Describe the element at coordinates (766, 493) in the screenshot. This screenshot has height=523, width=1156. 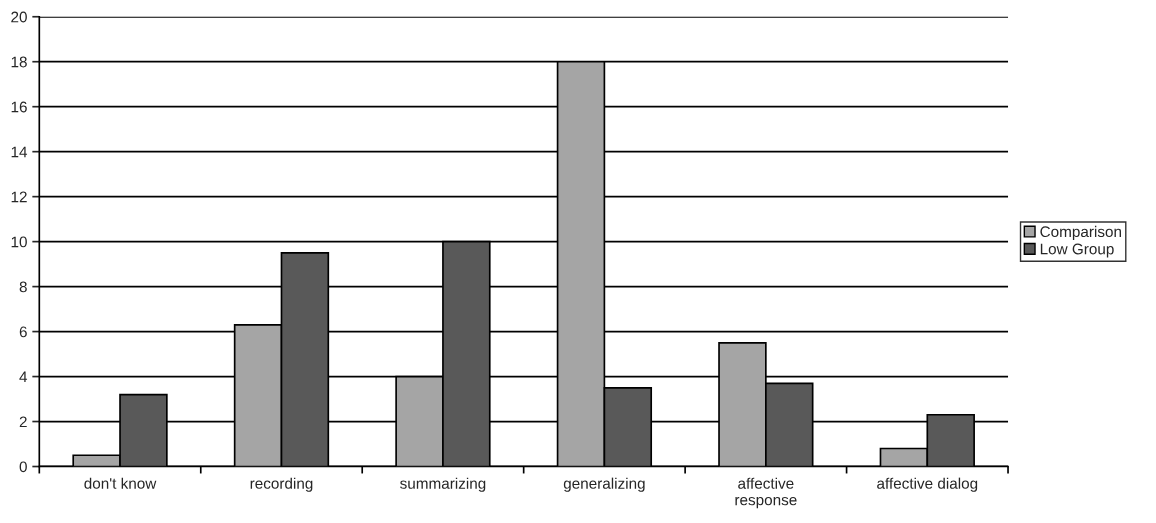
I see `x-tick-label: affective response` at that location.